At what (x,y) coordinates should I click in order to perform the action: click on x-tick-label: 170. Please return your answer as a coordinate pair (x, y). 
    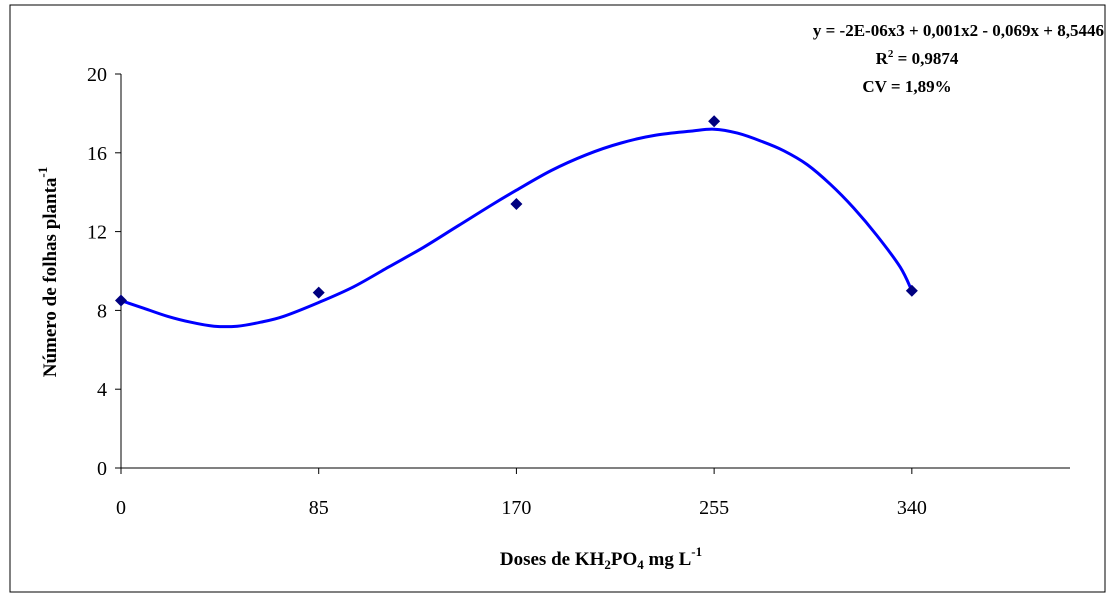
    Looking at the image, I should click on (516, 508).